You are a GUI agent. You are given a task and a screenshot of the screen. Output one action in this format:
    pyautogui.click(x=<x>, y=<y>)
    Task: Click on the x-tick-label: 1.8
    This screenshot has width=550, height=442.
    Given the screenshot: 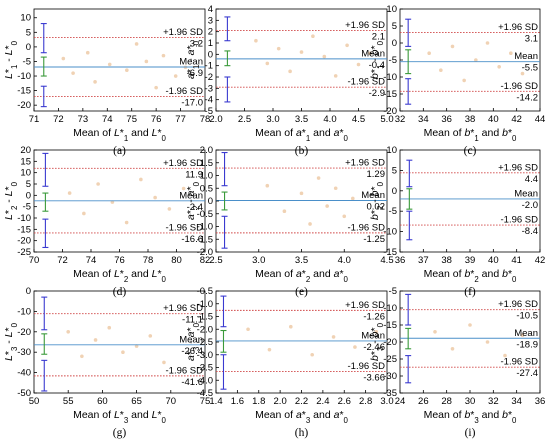 What is the action you would take?
    pyautogui.click(x=258, y=401)
    